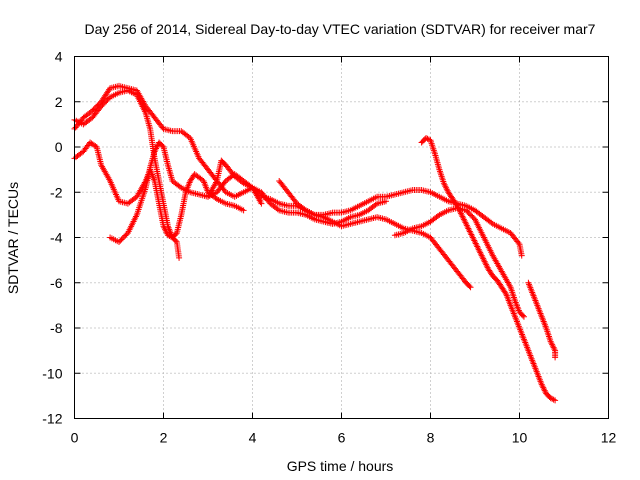 This screenshot has height=480, width=640. What do you see at coordinates (56, 192) in the screenshot?
I see `y-tick-label: -2` at bounding box center [56, 192].